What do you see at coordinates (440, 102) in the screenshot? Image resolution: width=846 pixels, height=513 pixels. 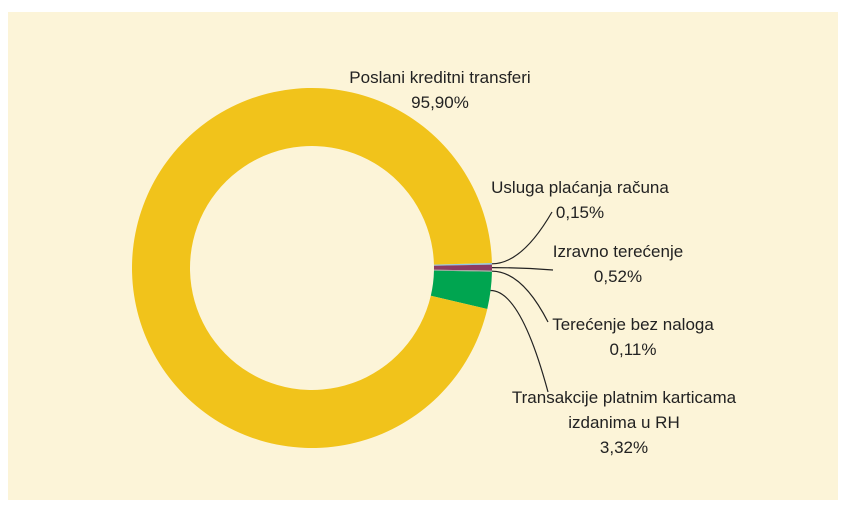 I see `slice-value: 95,90%` at bounding box center [440, 102].